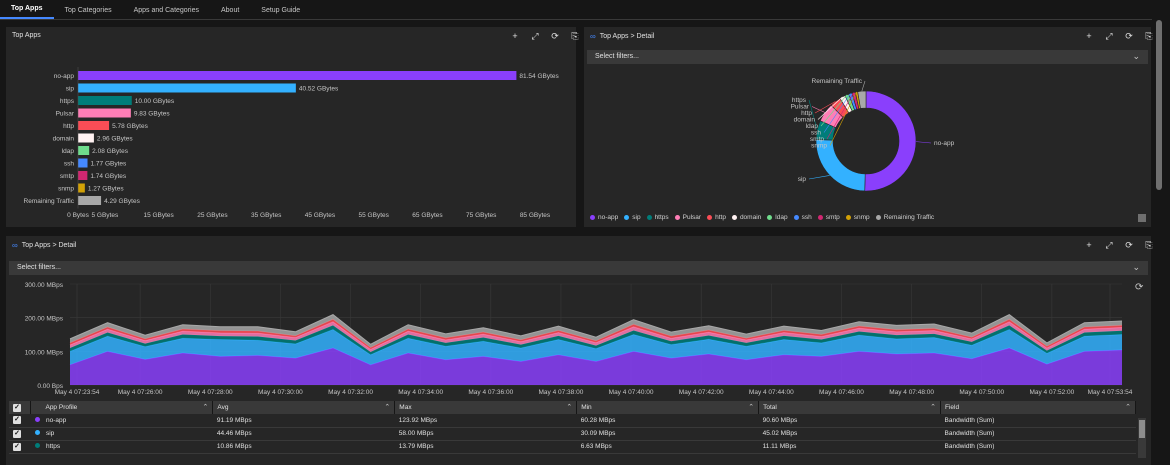 Image resolution: width=1170 pixels, height=465 pixels. What do you see at coordinates (535, 215) in the screenshot?
I see `x-tick-label: 85 GBytes` at bounding box center [535, 215].